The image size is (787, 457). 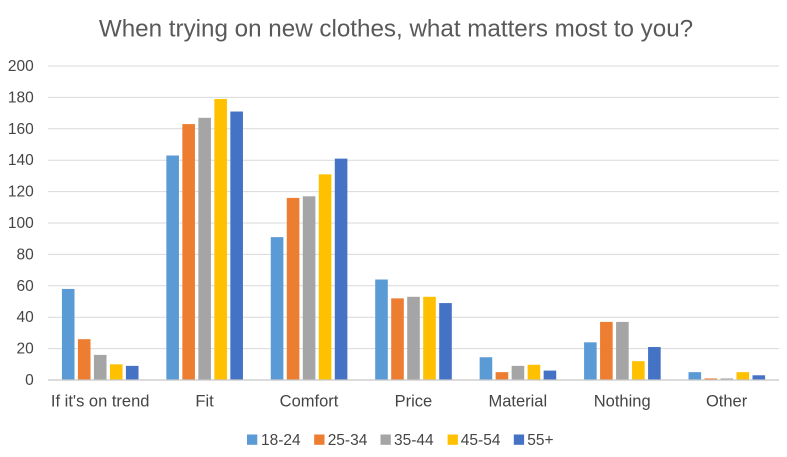 What do you see at coordinates (414, 402) in the screenshot?
I see `svg-text: Price` at bounding box center [414, 402].